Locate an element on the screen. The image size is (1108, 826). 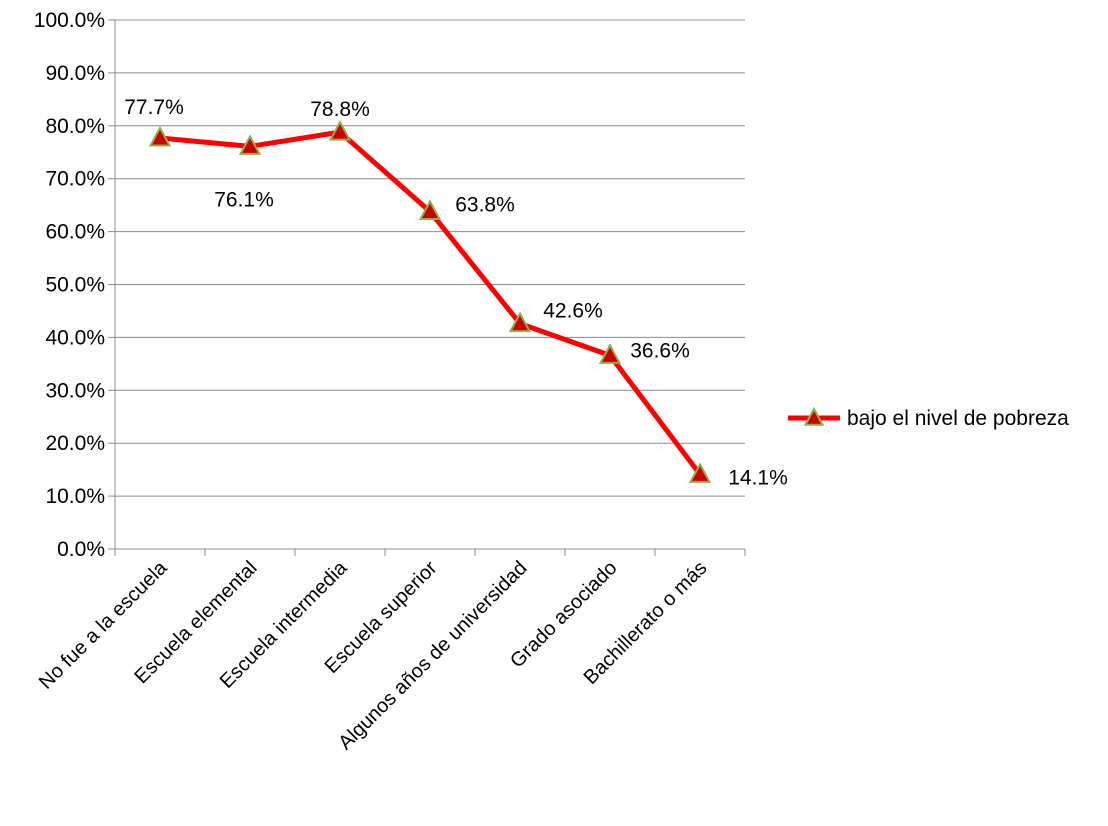
y-tick-label: 0.0% is located at coordinates (81, 549).